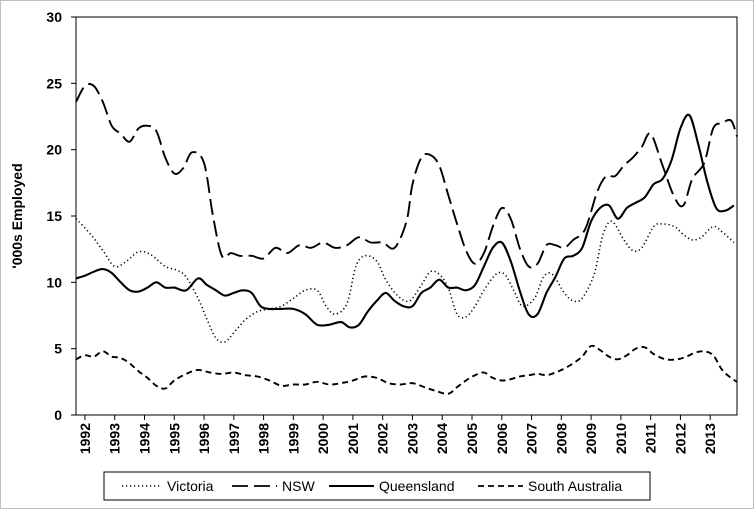  Describe the element at coordinates (190, 486) in the screenshot. I see `legend-label-victoria: Victoria` at that location.